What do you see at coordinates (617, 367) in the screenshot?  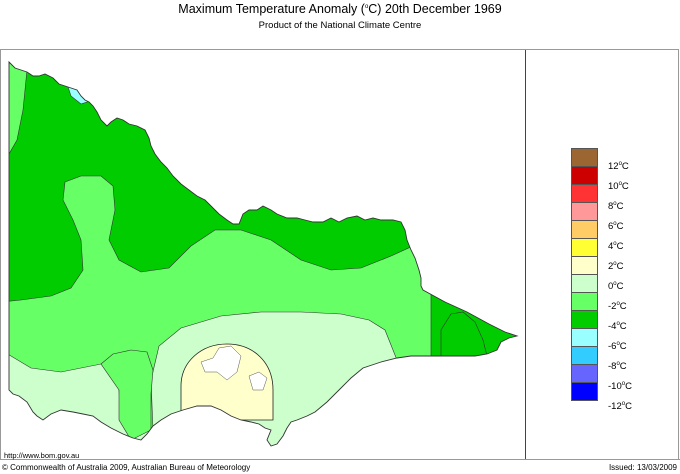 I see `legend-label: -8oC` at bounding box center [617, 367].